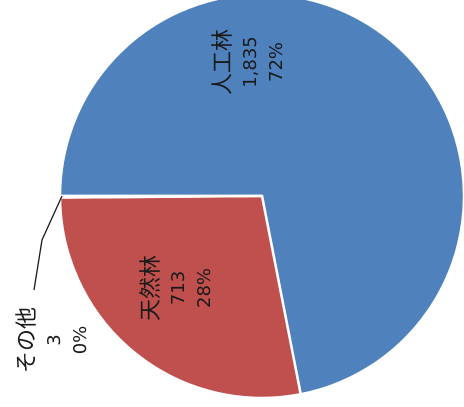  Describe the element at coordinates (48, 243) in the screenshot. I see `leader-line-other` at that location.